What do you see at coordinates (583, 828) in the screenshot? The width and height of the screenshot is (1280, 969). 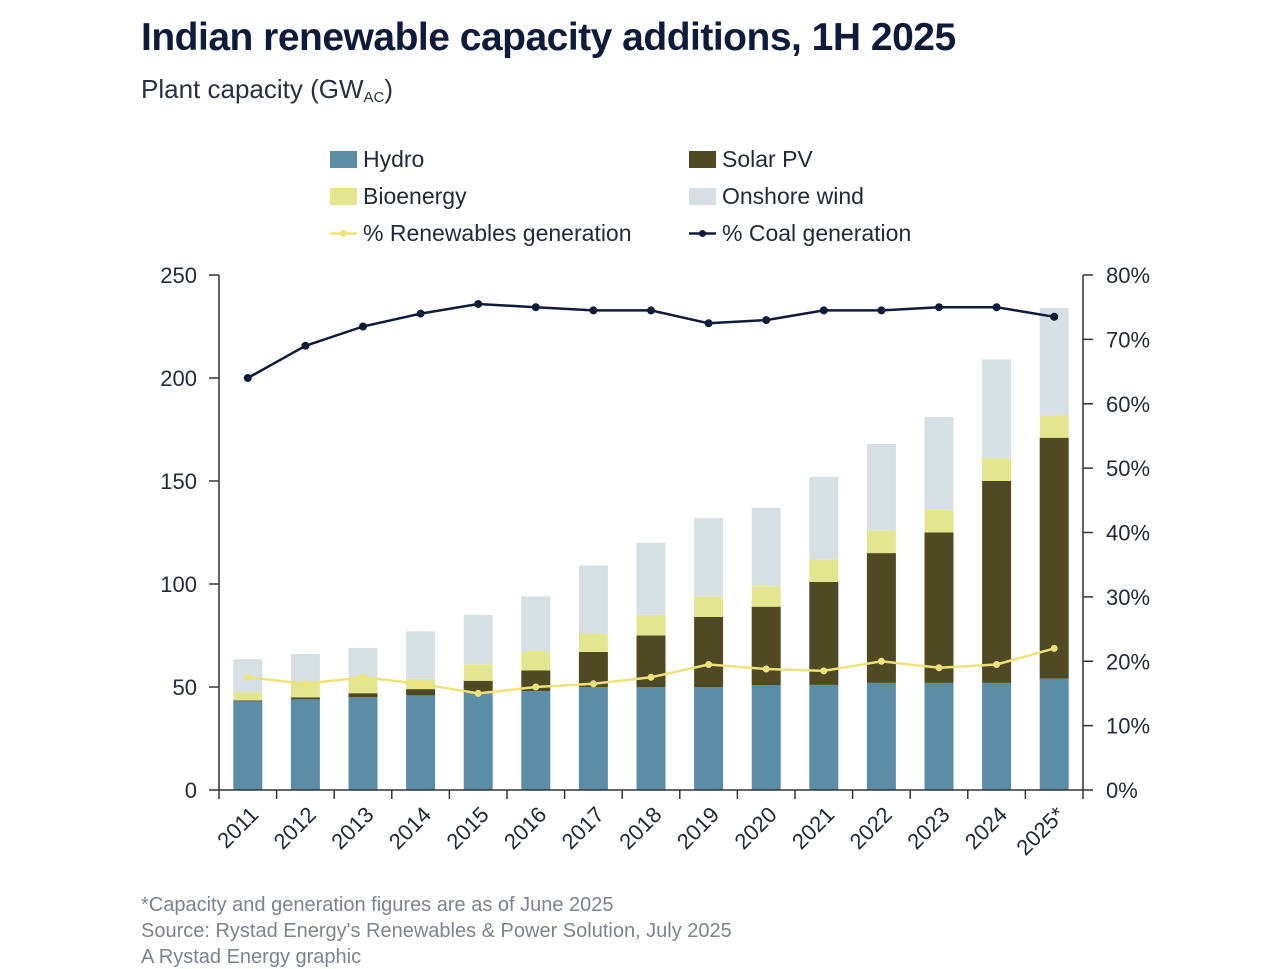 I see `x-tick-label-2017: 2017` at bounding box center [583, 828].